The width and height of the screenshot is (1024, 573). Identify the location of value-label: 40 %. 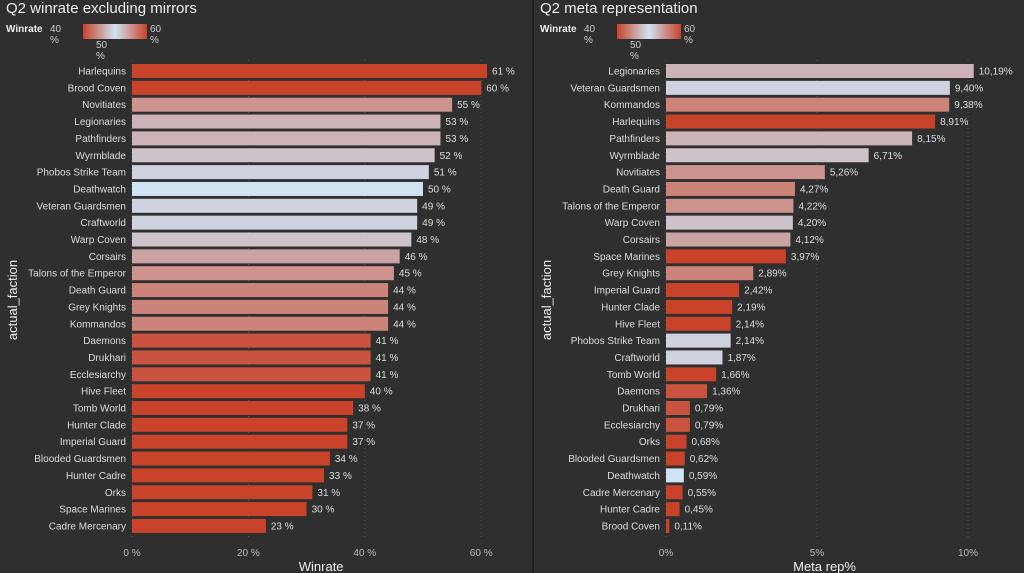
(381, 392).